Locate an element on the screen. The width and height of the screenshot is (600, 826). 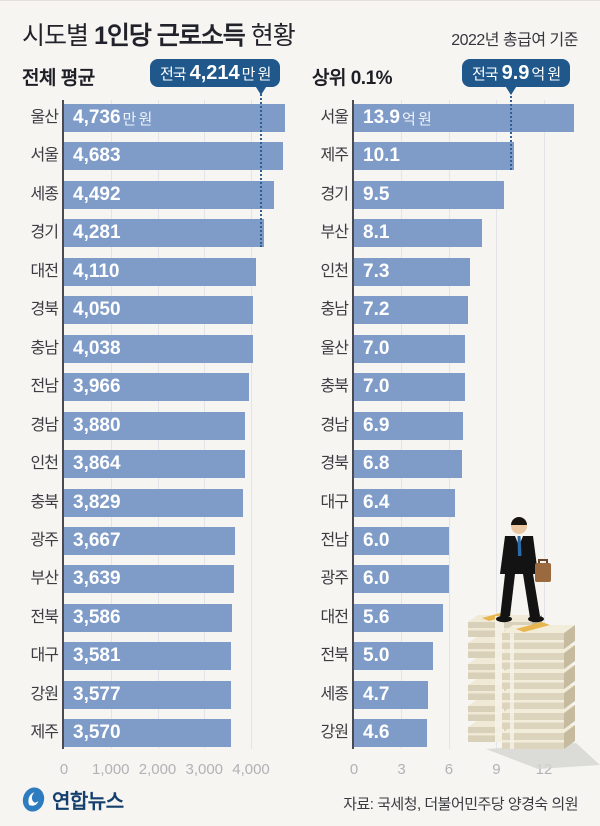
bar-value-label: 4.7 is located at coordinates (376, 694).